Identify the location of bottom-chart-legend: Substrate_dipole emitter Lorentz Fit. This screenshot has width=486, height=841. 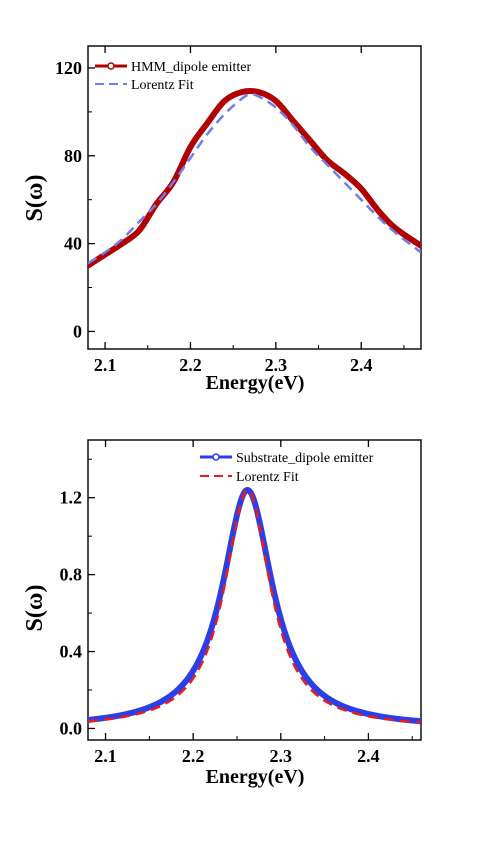
(287, 468).